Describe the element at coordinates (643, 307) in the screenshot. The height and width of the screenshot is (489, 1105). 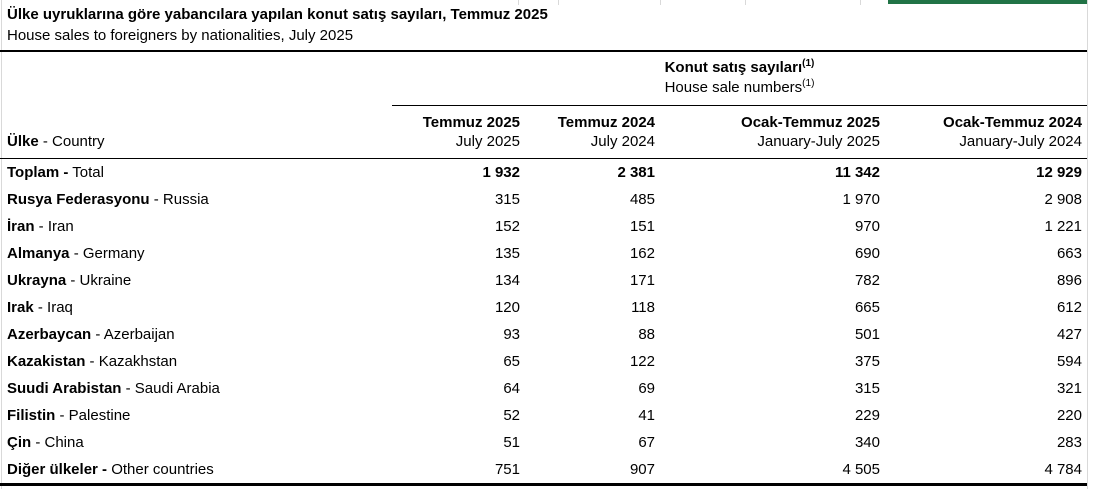
I see `value-cell: 118` at that location.